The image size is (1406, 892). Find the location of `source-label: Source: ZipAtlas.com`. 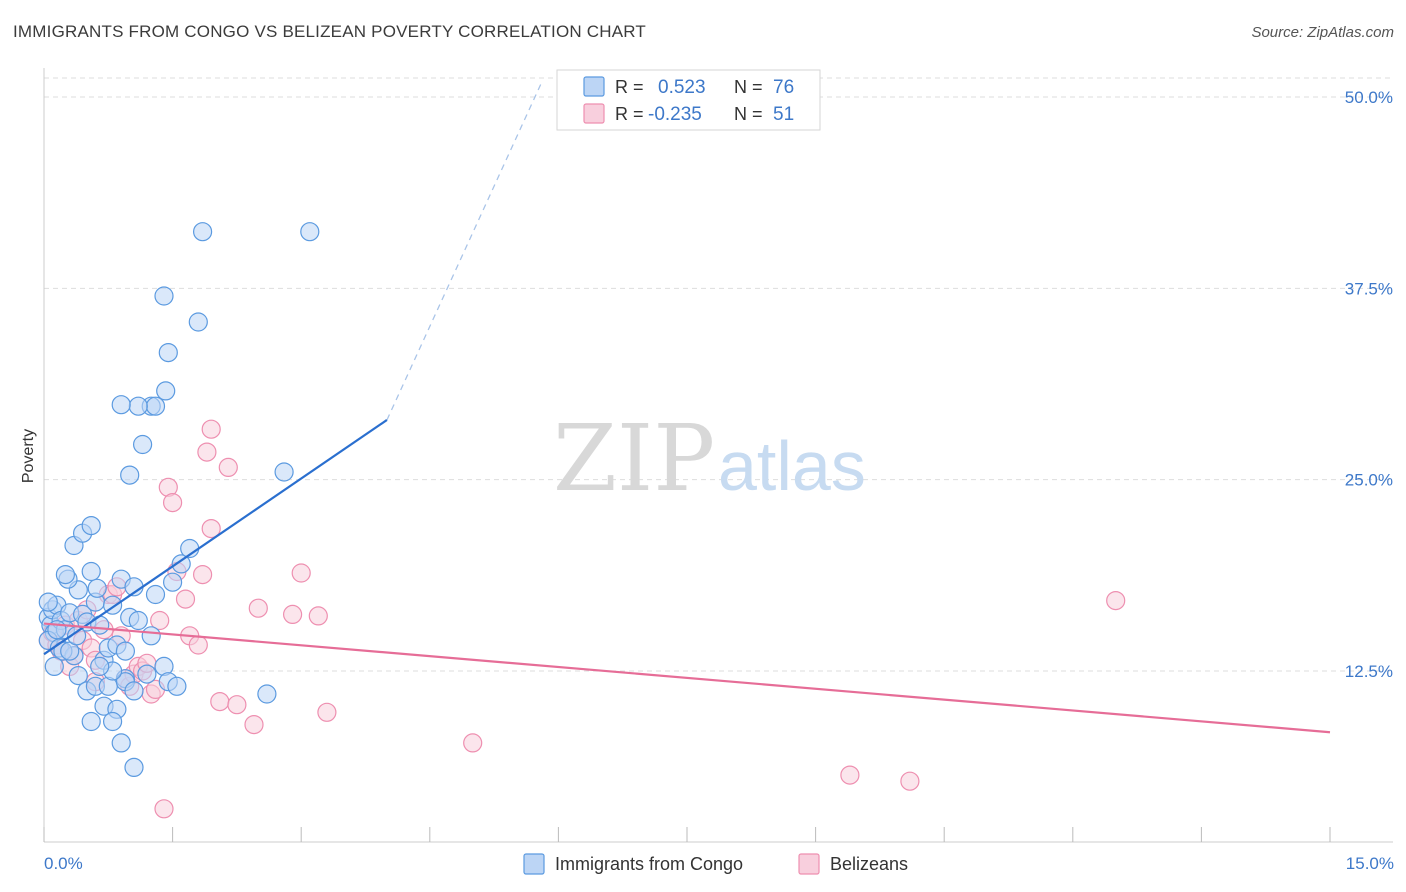

source-label: Source: ZipAtlas.com is located at coordinates (1322, 32).